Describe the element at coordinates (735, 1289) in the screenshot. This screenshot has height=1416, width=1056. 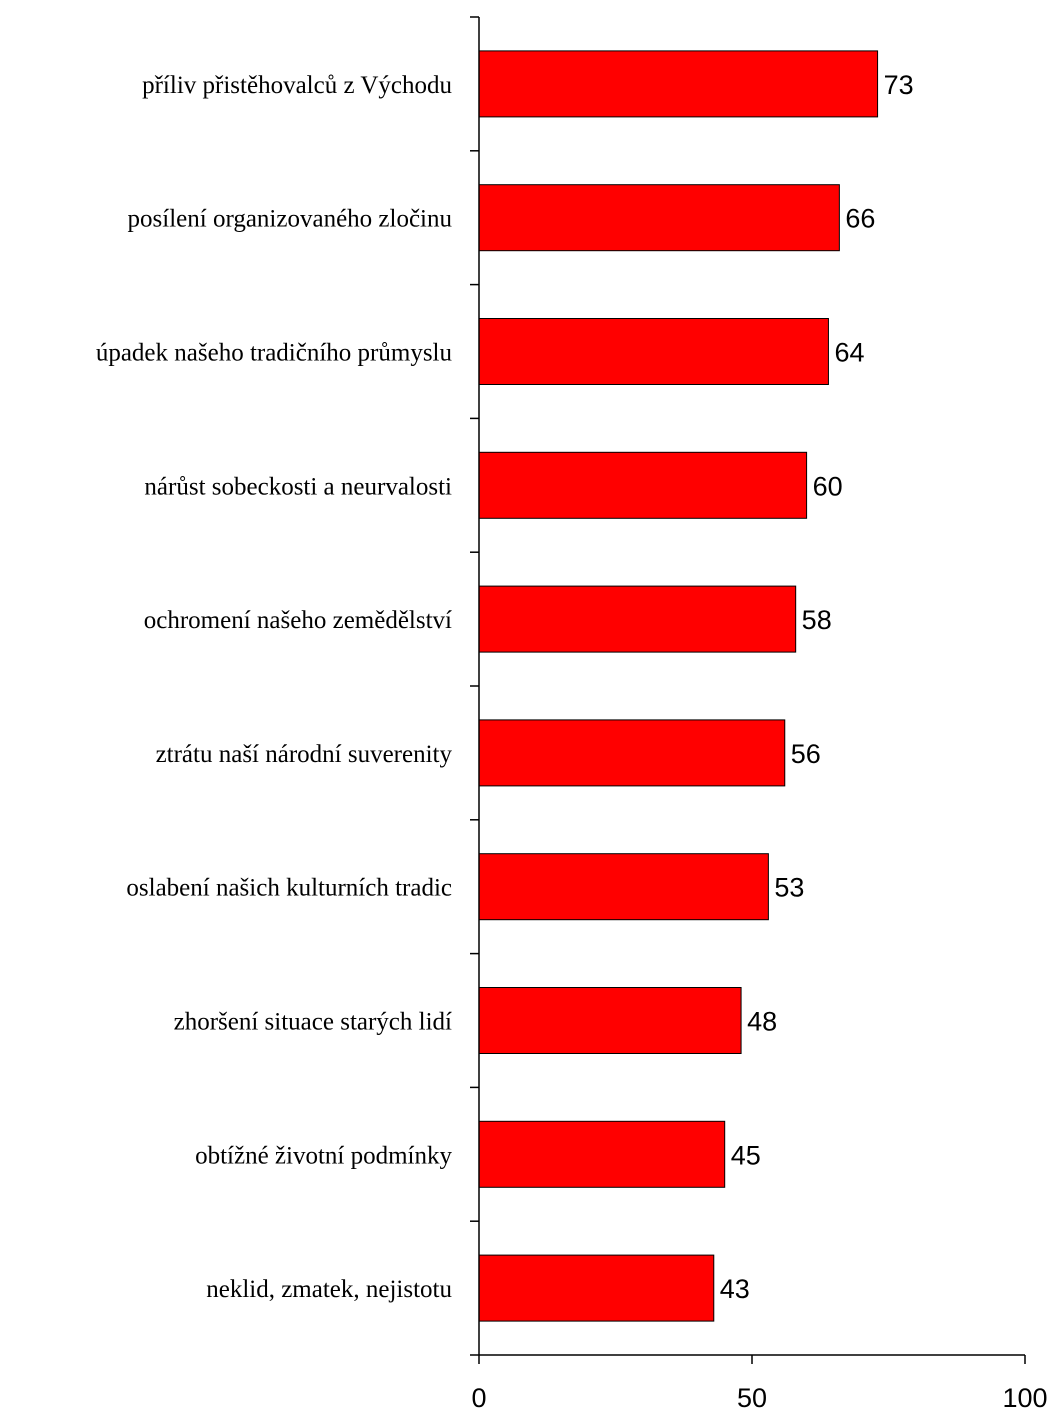
I see `value-label-10: 43` at that location.